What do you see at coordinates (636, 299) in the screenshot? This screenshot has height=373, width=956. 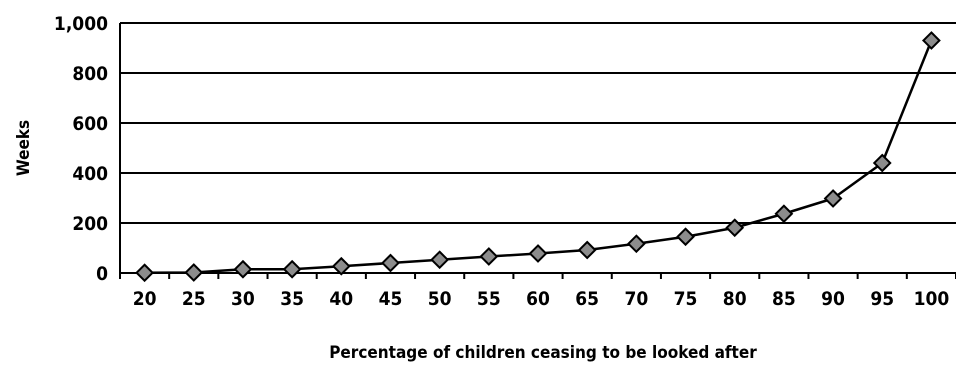 I see `x-tick-label: 70` at bounding box center [636, 299].